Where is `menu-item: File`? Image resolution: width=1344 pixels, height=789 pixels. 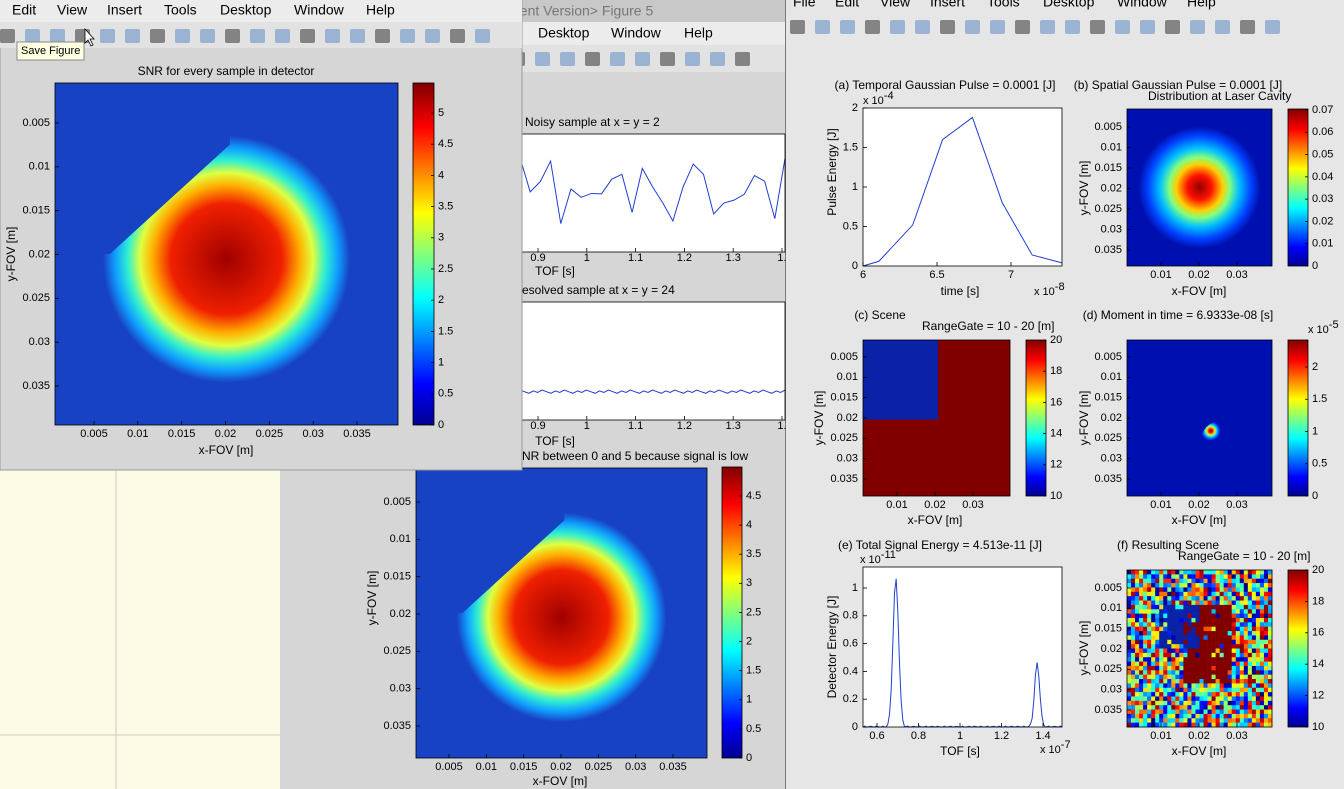
menu-item: File is located at coordinates (804, 5).